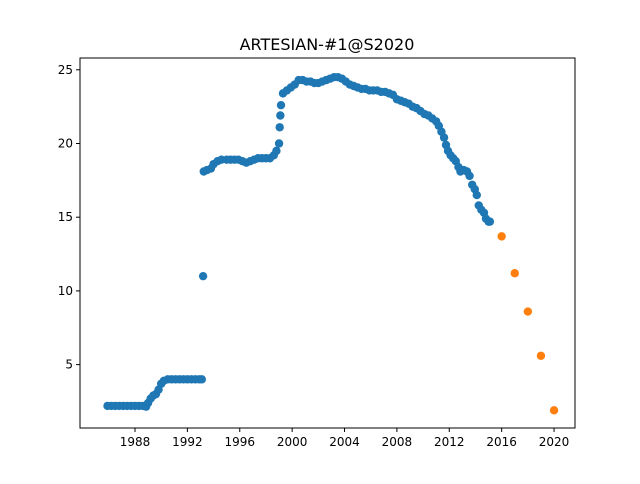  What do you see at coordinates (449, 442) in the screenshot?
I see `x-tick-label: 2012` at bounding box center [449, 442].